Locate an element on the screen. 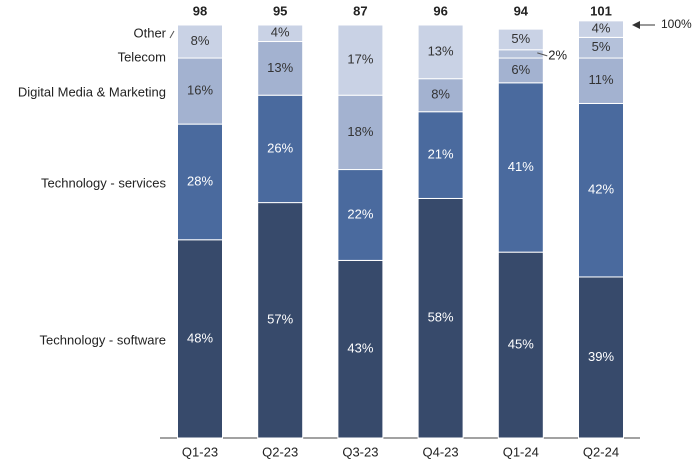  value-label: 16% is located at coordinates (200, 90).